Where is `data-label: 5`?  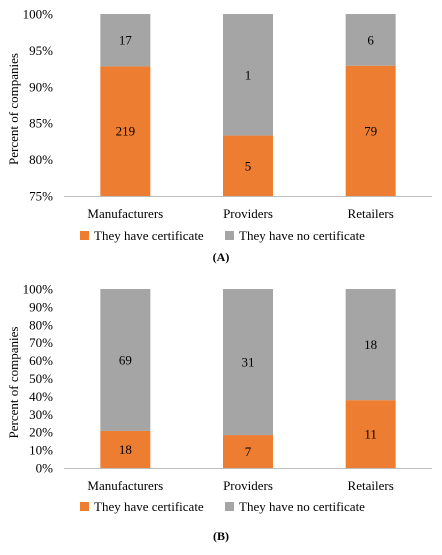 data-label: 5 is located at coordinates (248, 165).